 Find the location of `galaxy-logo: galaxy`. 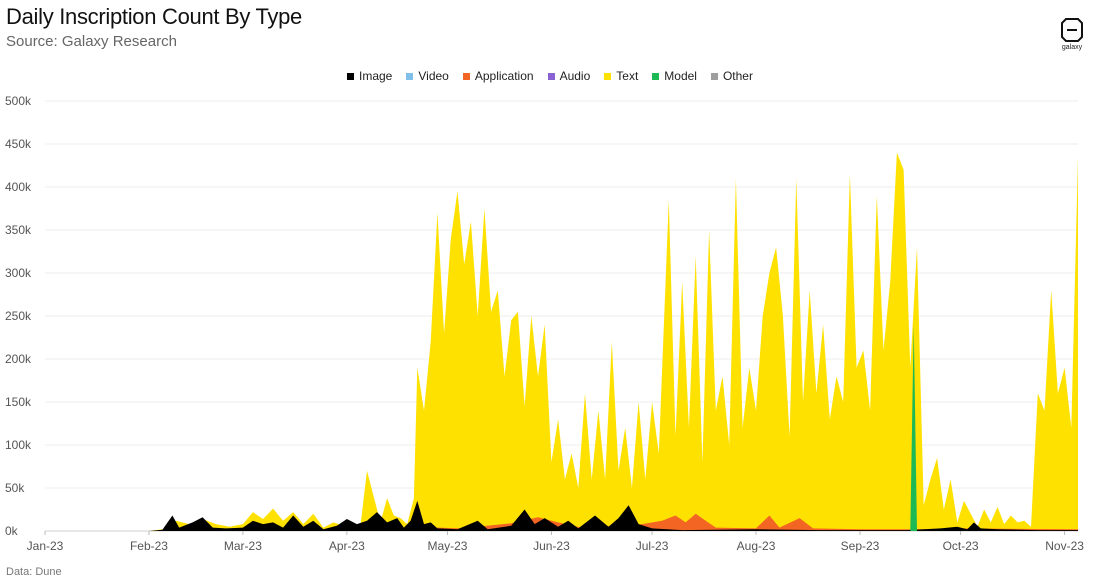

galaxy-logo: galaxy is located at coordinates (1072, 34).